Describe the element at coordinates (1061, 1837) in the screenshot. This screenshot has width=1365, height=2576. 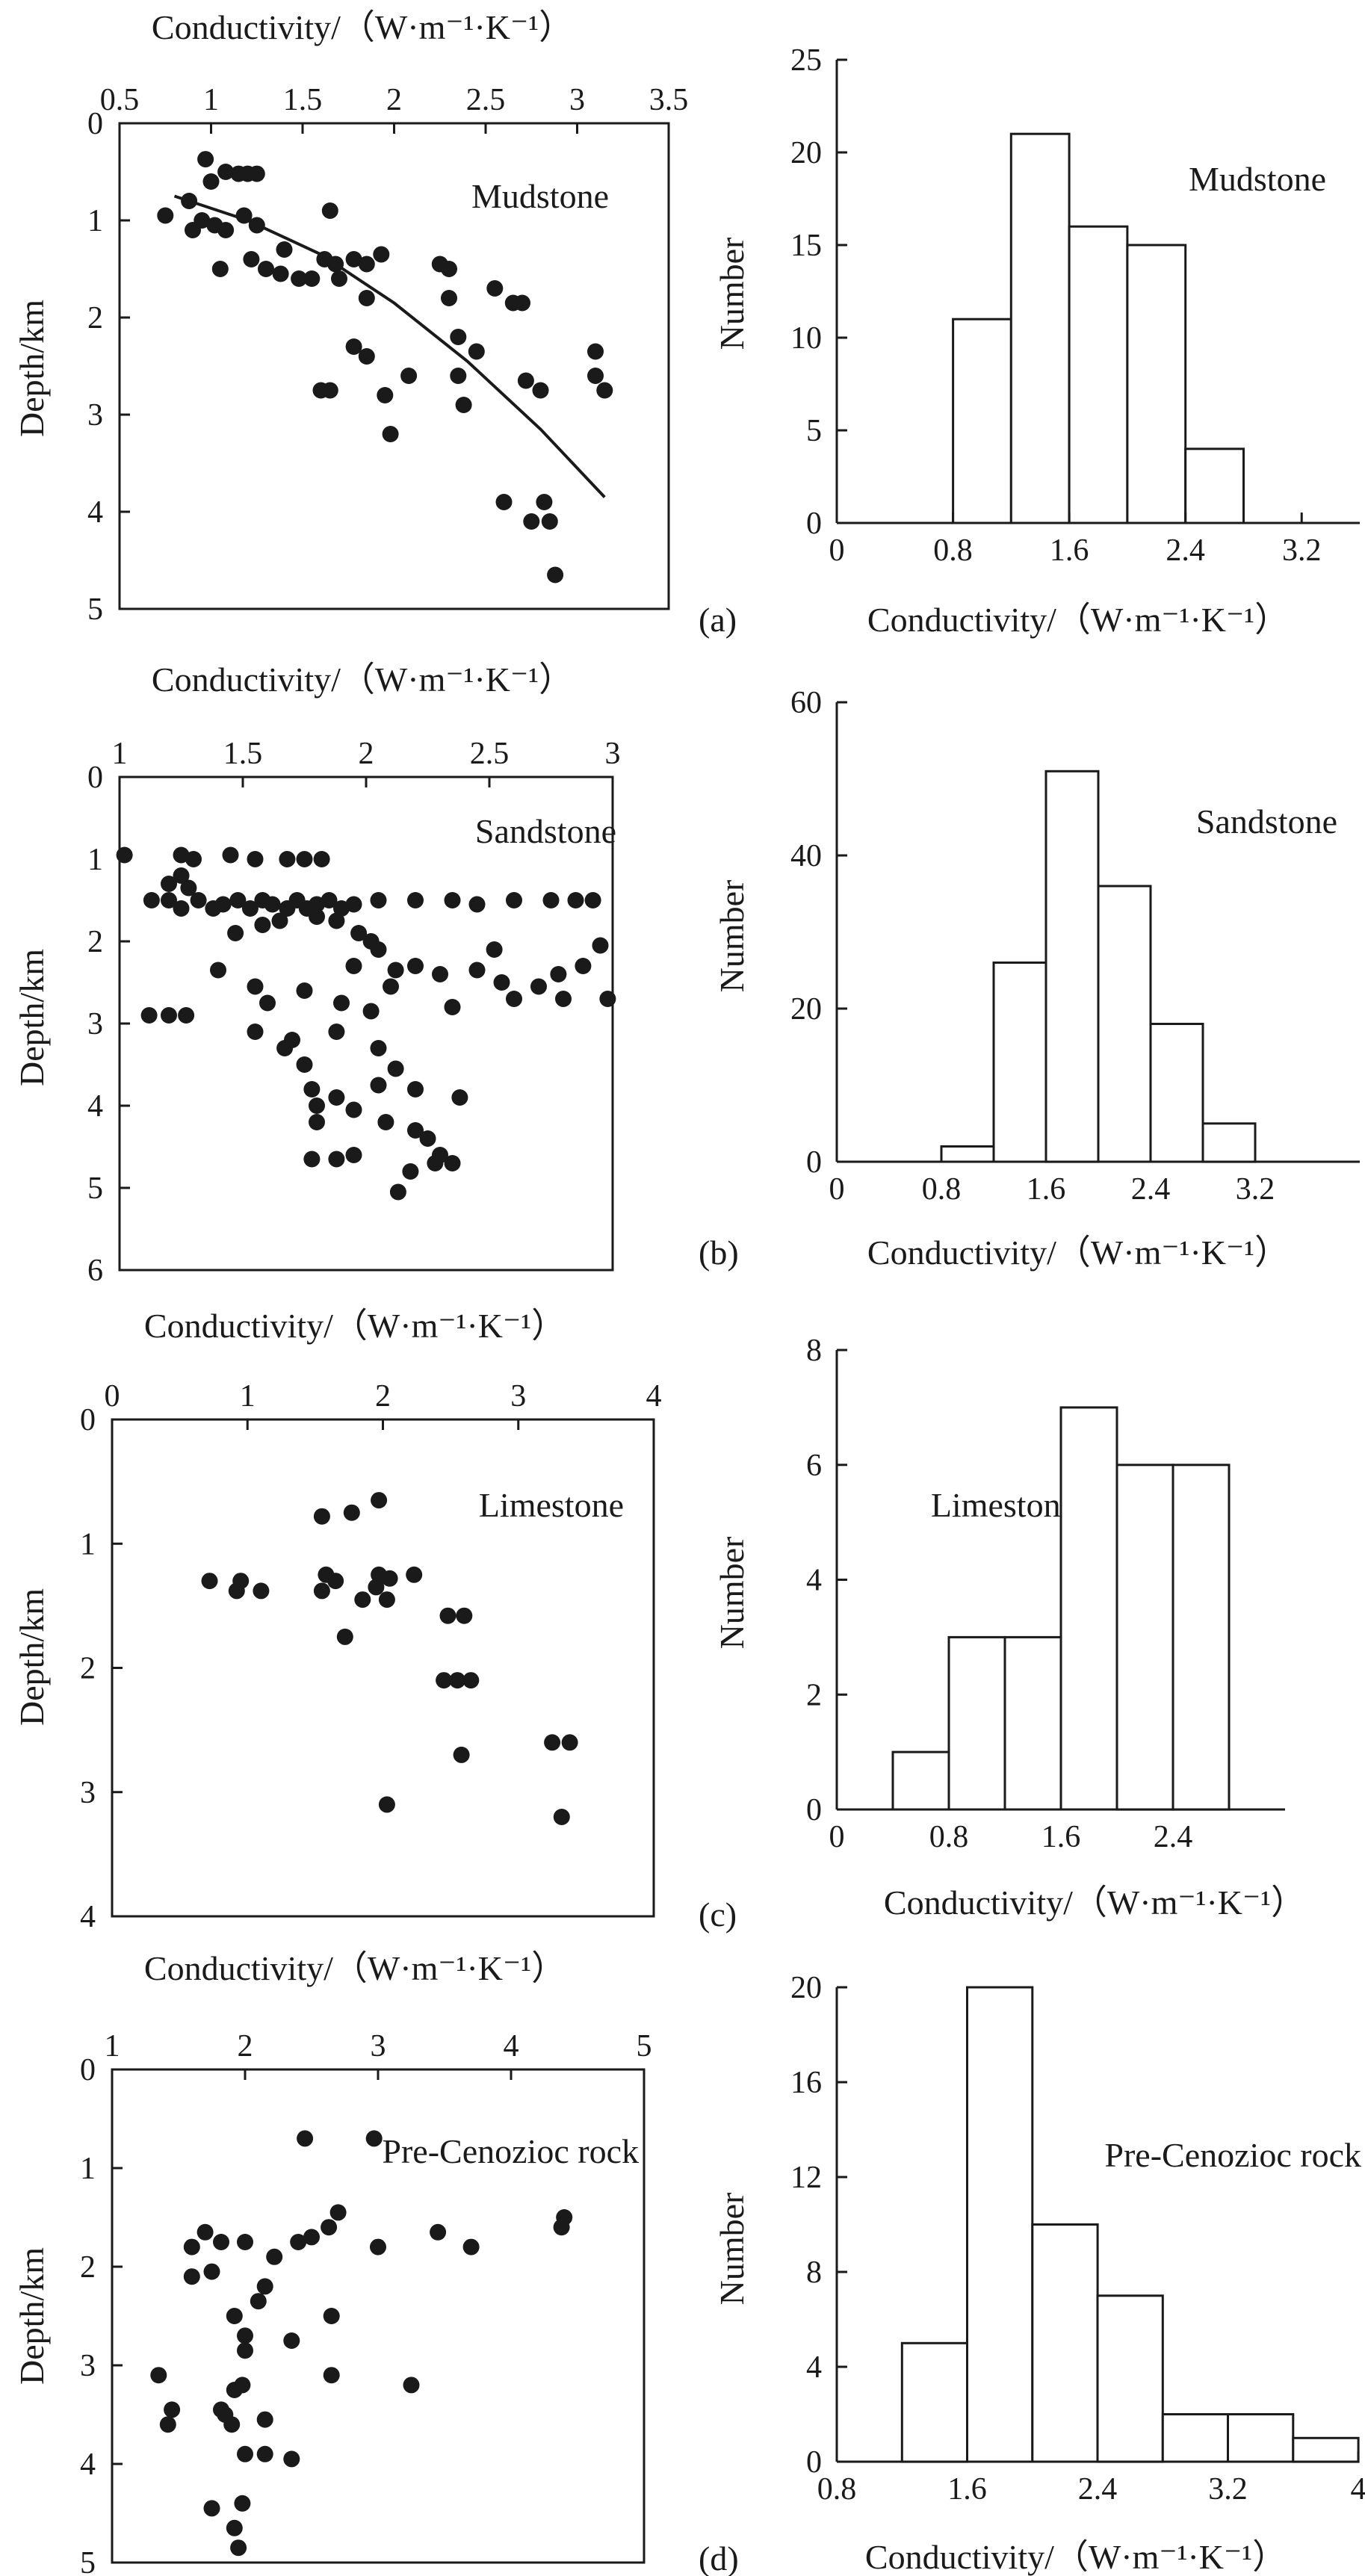
I see `x-tick-label: 1.6` at that location.